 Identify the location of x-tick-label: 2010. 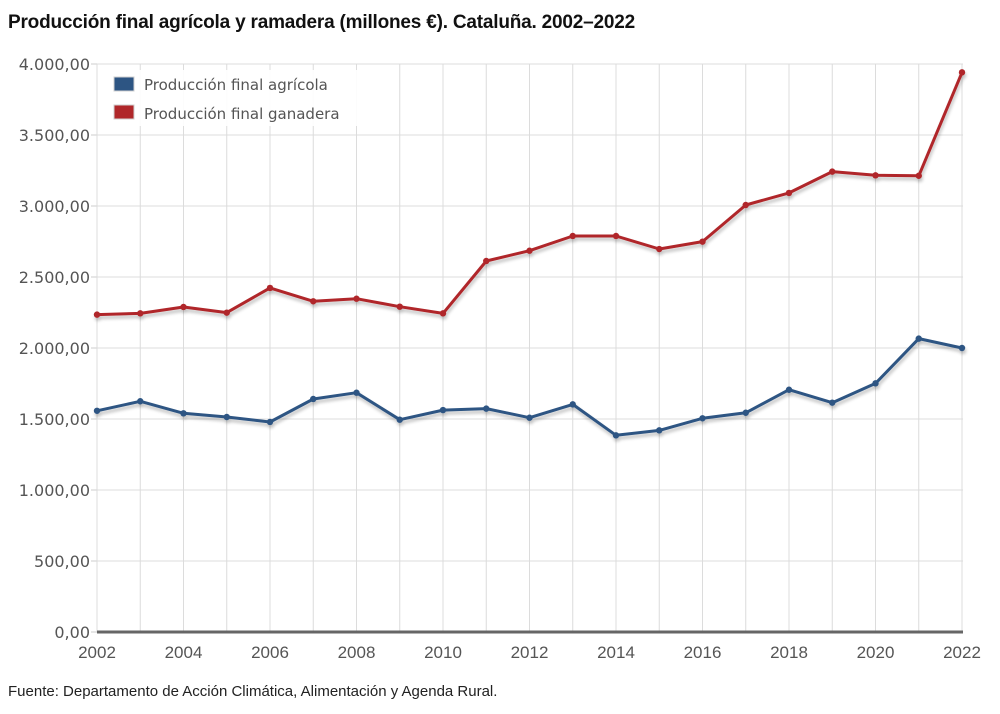
(443, 652).